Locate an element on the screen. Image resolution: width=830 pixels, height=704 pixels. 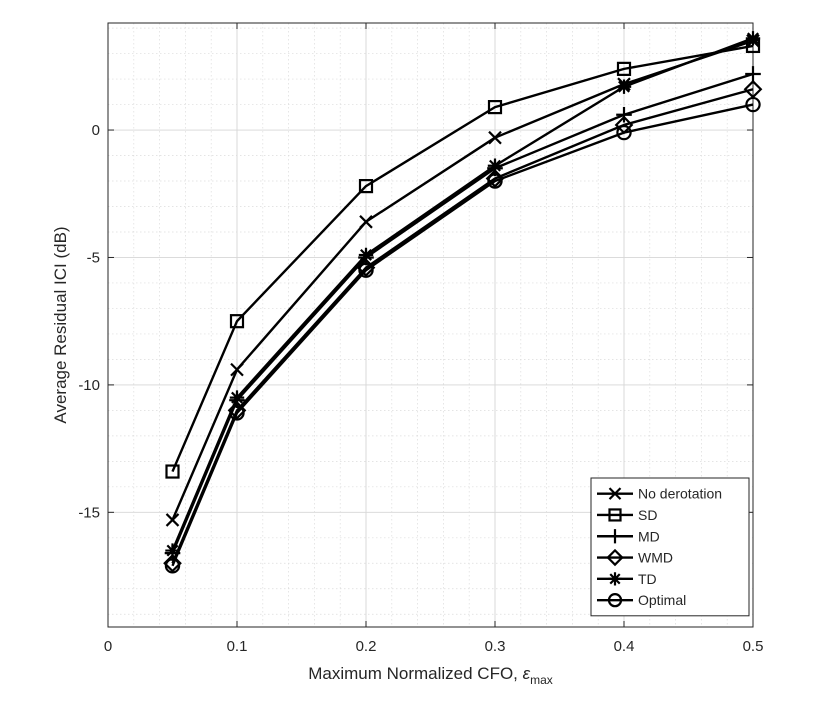
legend-item: No derotation is located at coordinates (659, 494).